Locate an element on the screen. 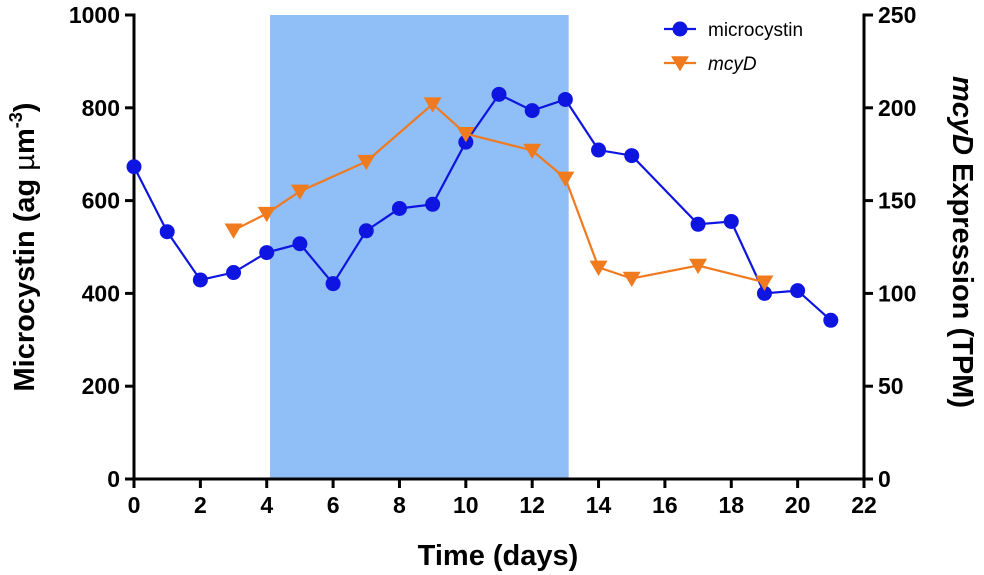  y-axis-left: 0 200 400 600 800 1000 is located at coordinates (102, 247).